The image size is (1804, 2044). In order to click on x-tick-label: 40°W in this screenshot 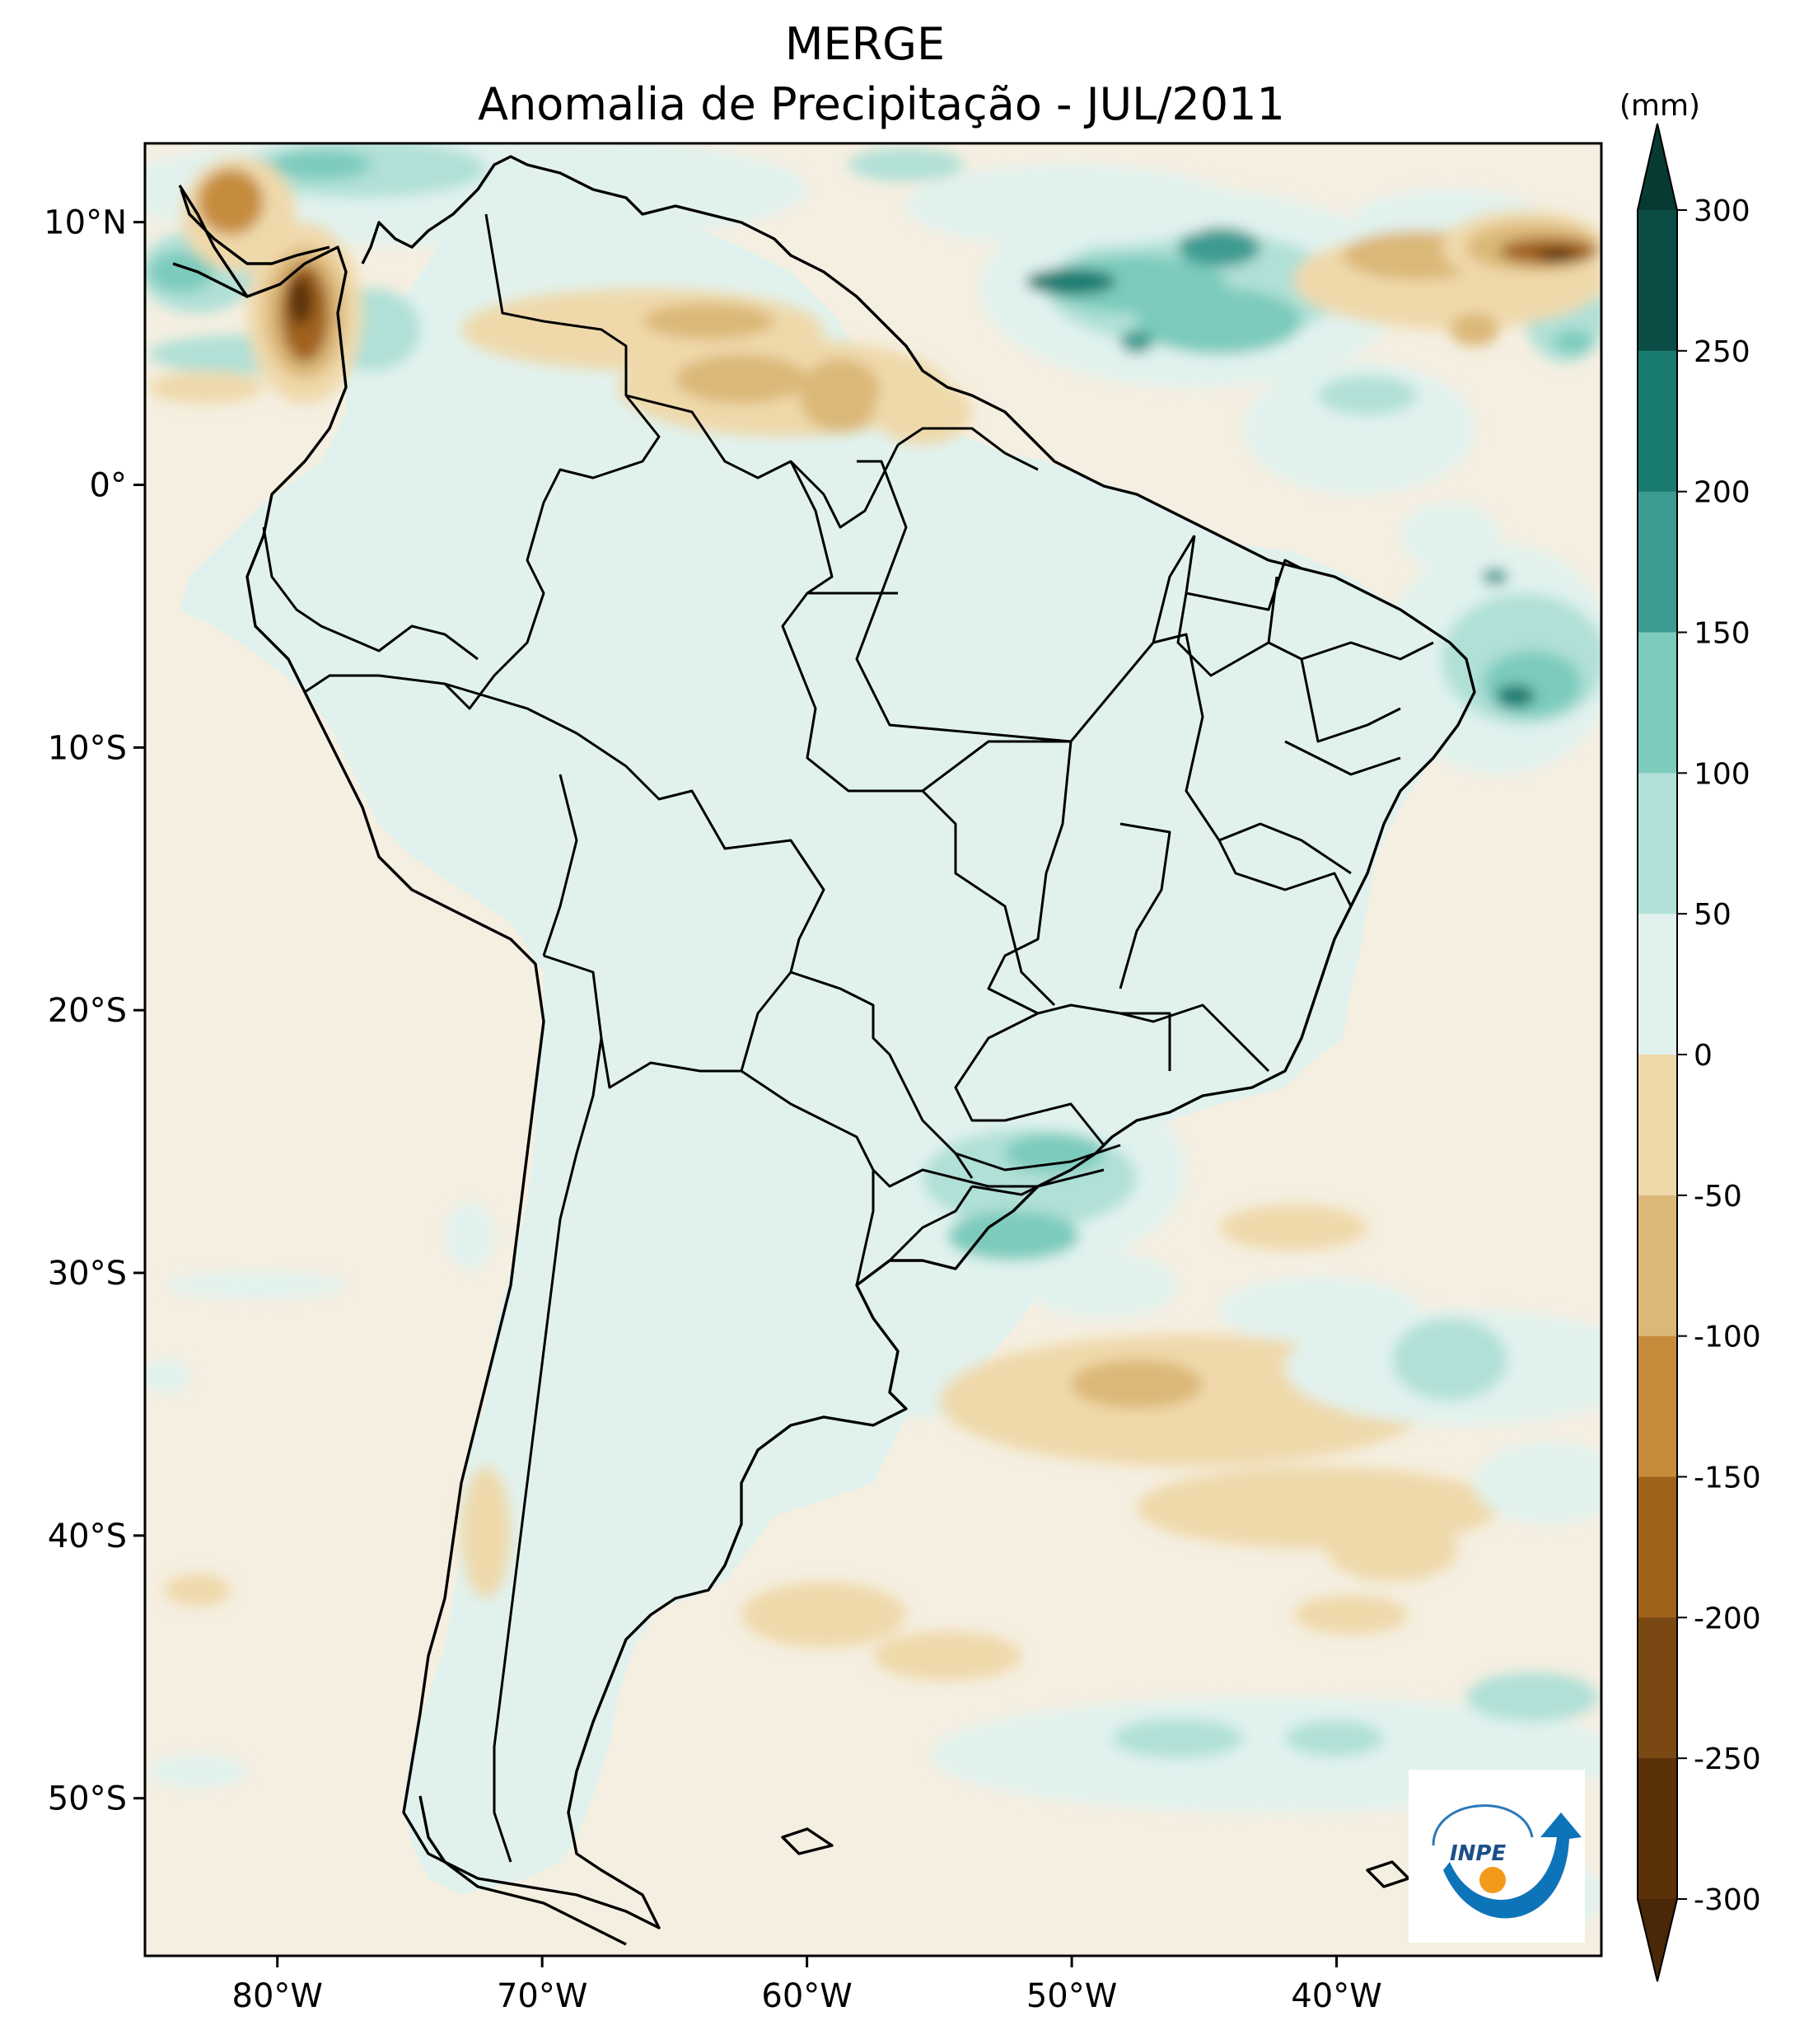, I will do `click(1336, 1996)`.